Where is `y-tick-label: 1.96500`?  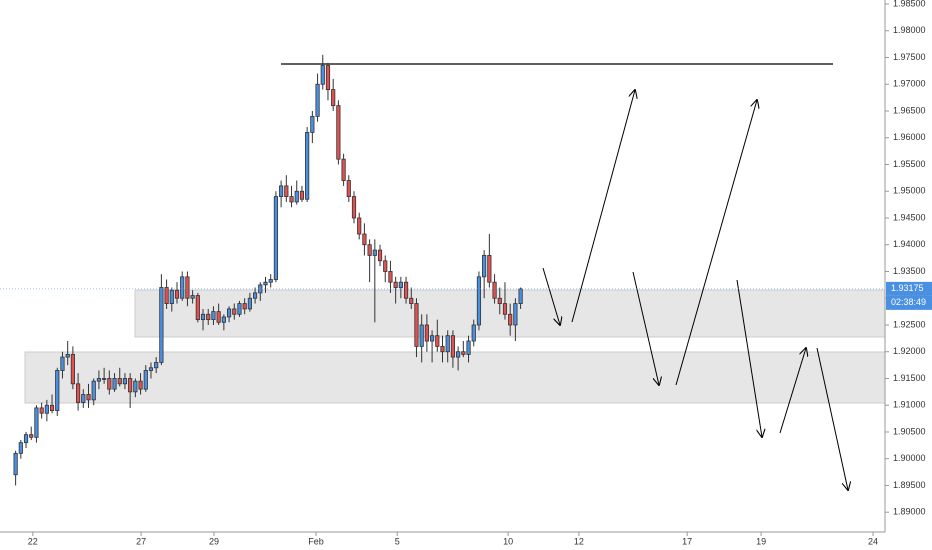
y-tick-label: 1.96500 is located at coordinates (909, 110).